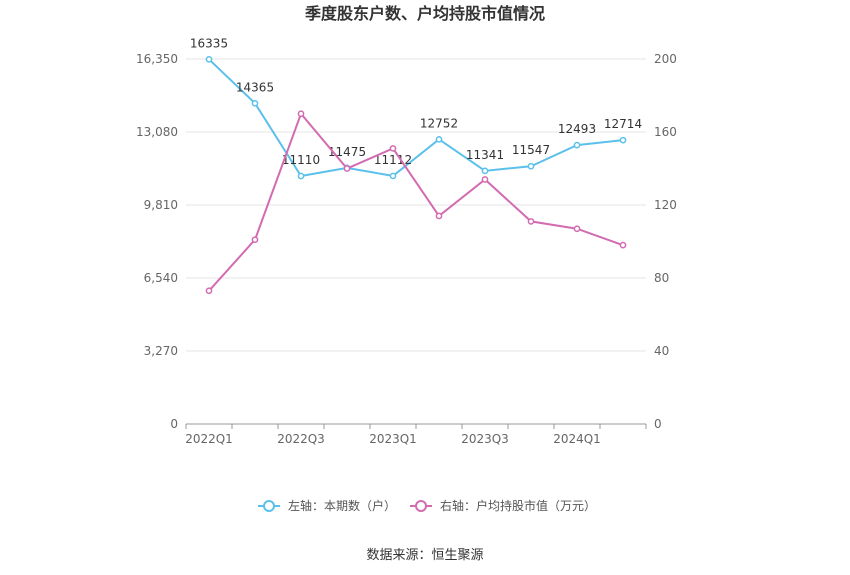  Describe the element at coordinates (157, 59) in the screenshot. I see `left-tick-label: 16,350` at that location.